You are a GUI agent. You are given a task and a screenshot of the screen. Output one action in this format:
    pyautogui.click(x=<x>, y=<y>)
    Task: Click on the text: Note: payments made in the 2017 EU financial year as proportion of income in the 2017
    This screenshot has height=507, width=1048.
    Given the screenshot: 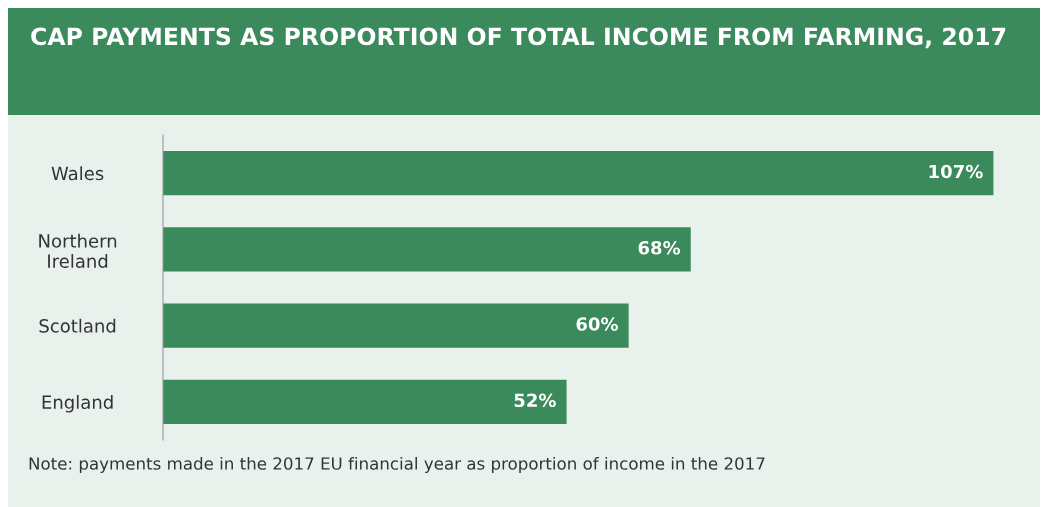 What is the action you would take?
    pyautogui.click(x=397, y=465)
    